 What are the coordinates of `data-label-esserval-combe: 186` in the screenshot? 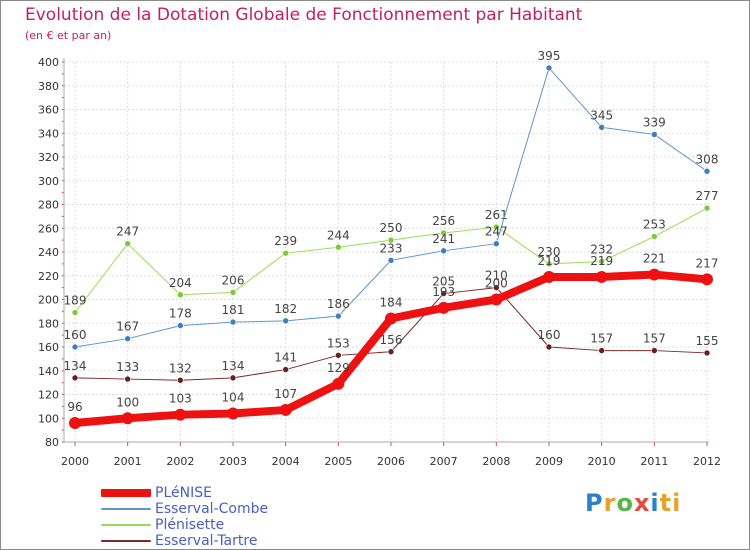 It's located at (338, 304).